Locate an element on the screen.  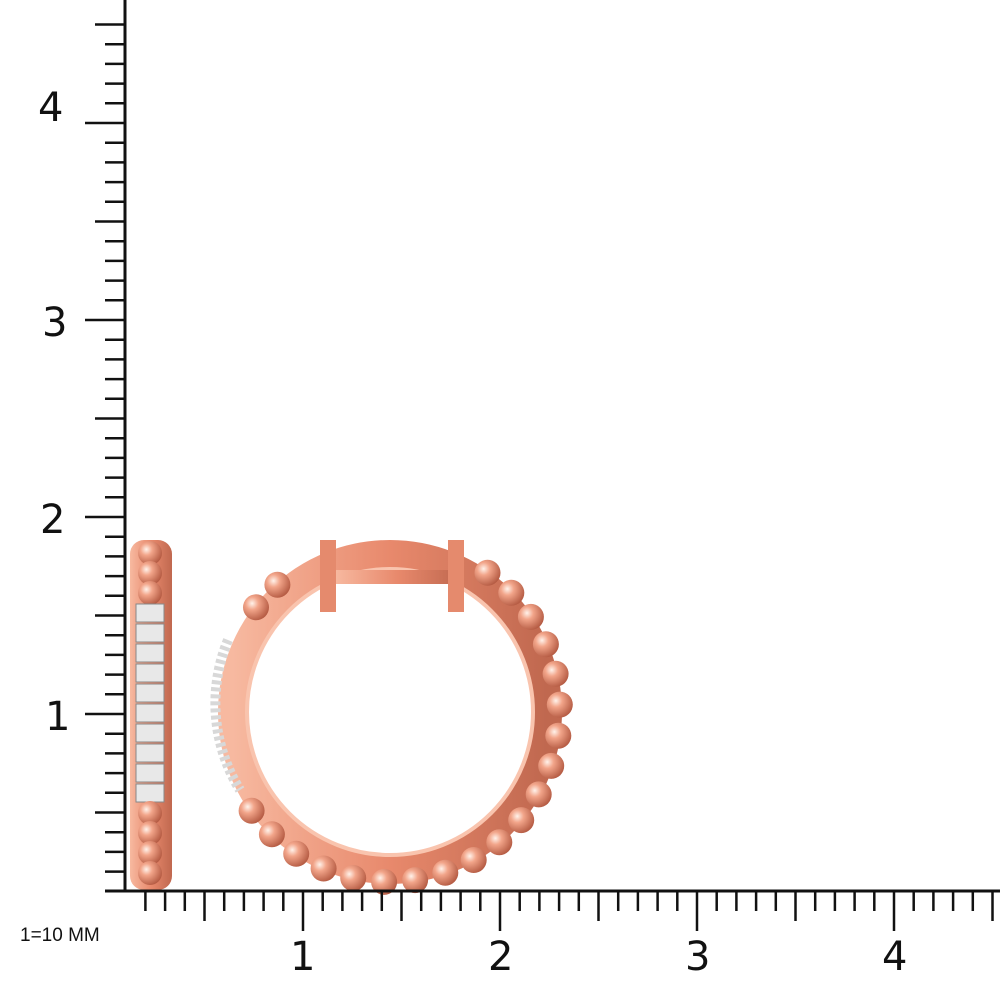
hoop-inner-edge is located at coordinates (390, 712).